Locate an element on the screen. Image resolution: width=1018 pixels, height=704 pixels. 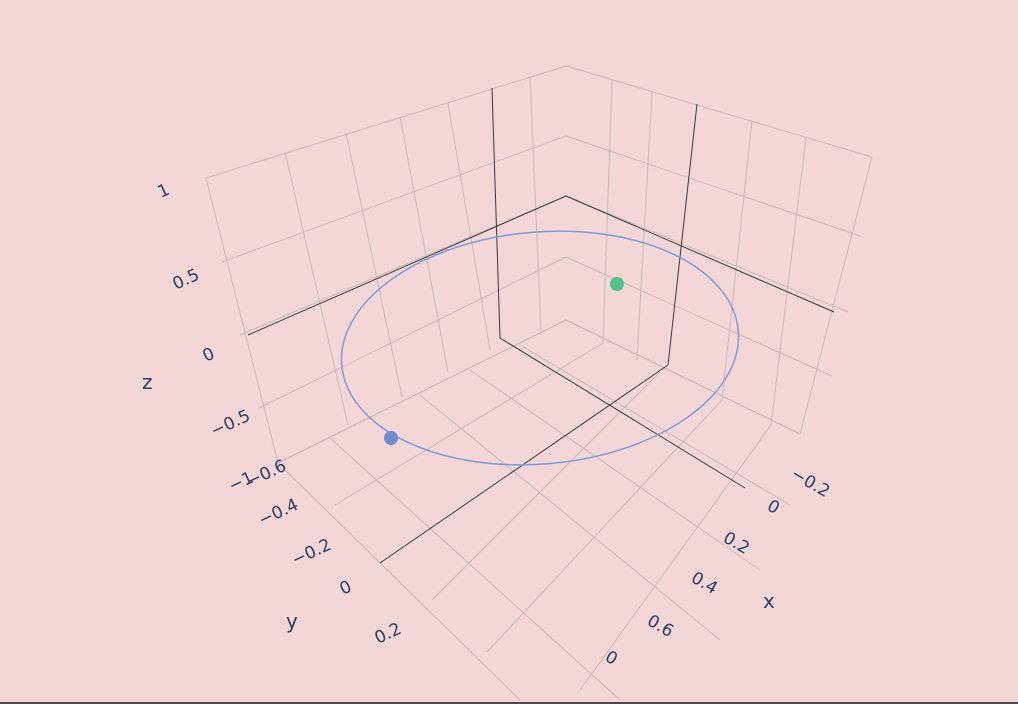
x-tick-label: 0.6 is located at coordinates (660, 626).